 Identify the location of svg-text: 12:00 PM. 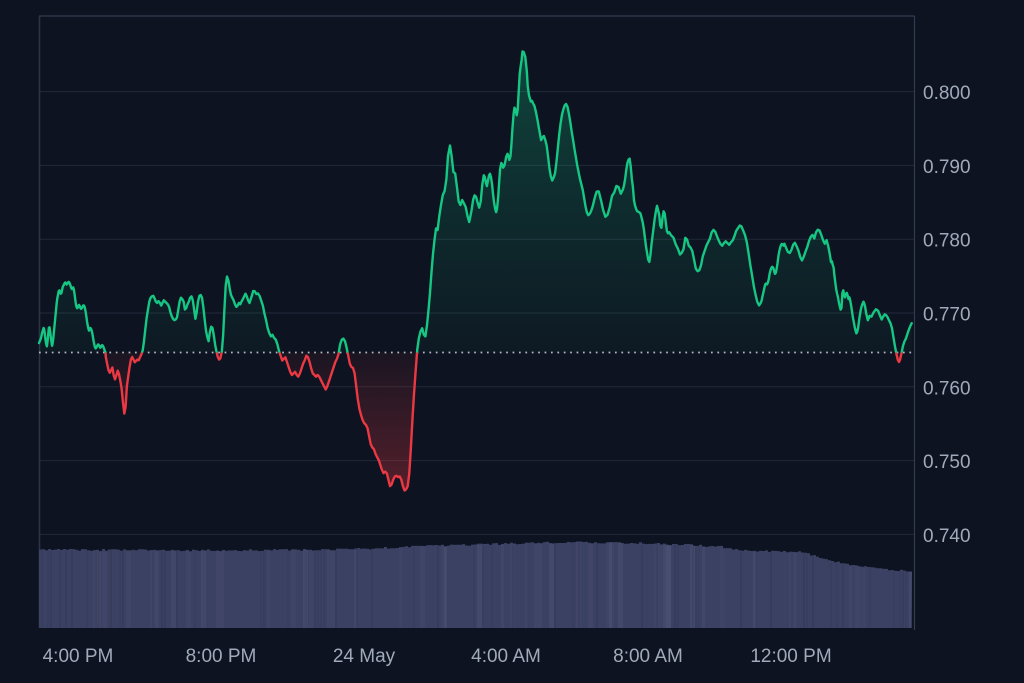
(790, 656).